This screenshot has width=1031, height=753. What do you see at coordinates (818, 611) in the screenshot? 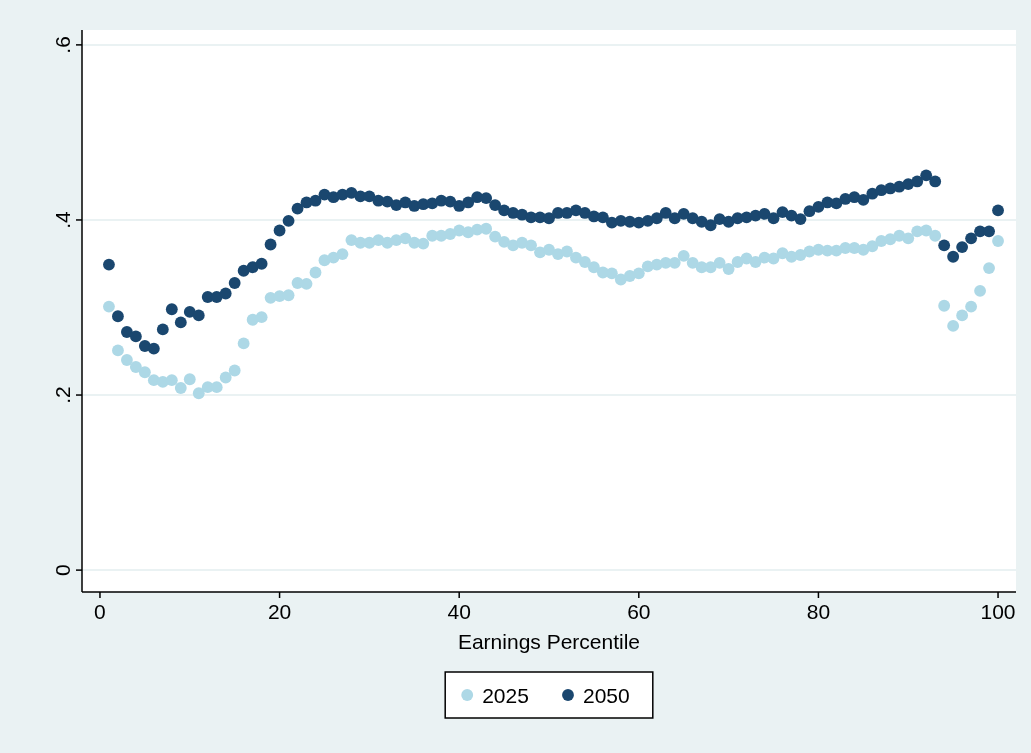
I see `x-tick-label: 80` at bounding box center [818, 611].